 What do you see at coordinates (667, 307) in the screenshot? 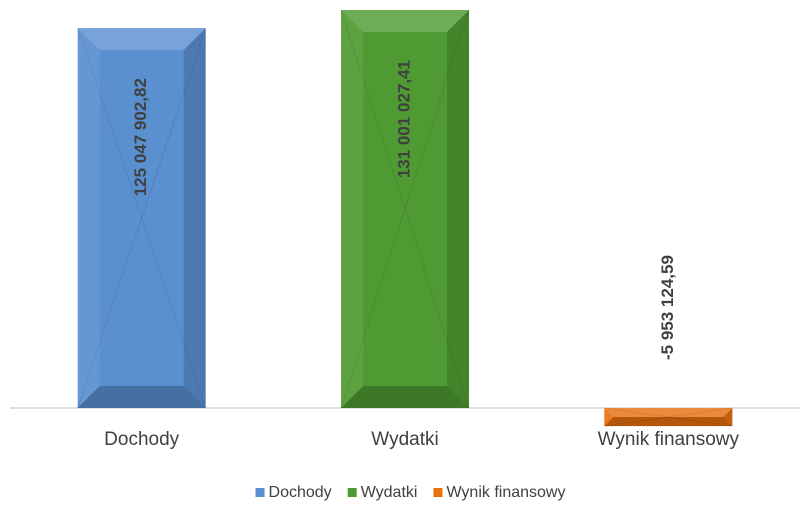
I see `data-label: -5 953 124,59` at bounding box center [667, 307].